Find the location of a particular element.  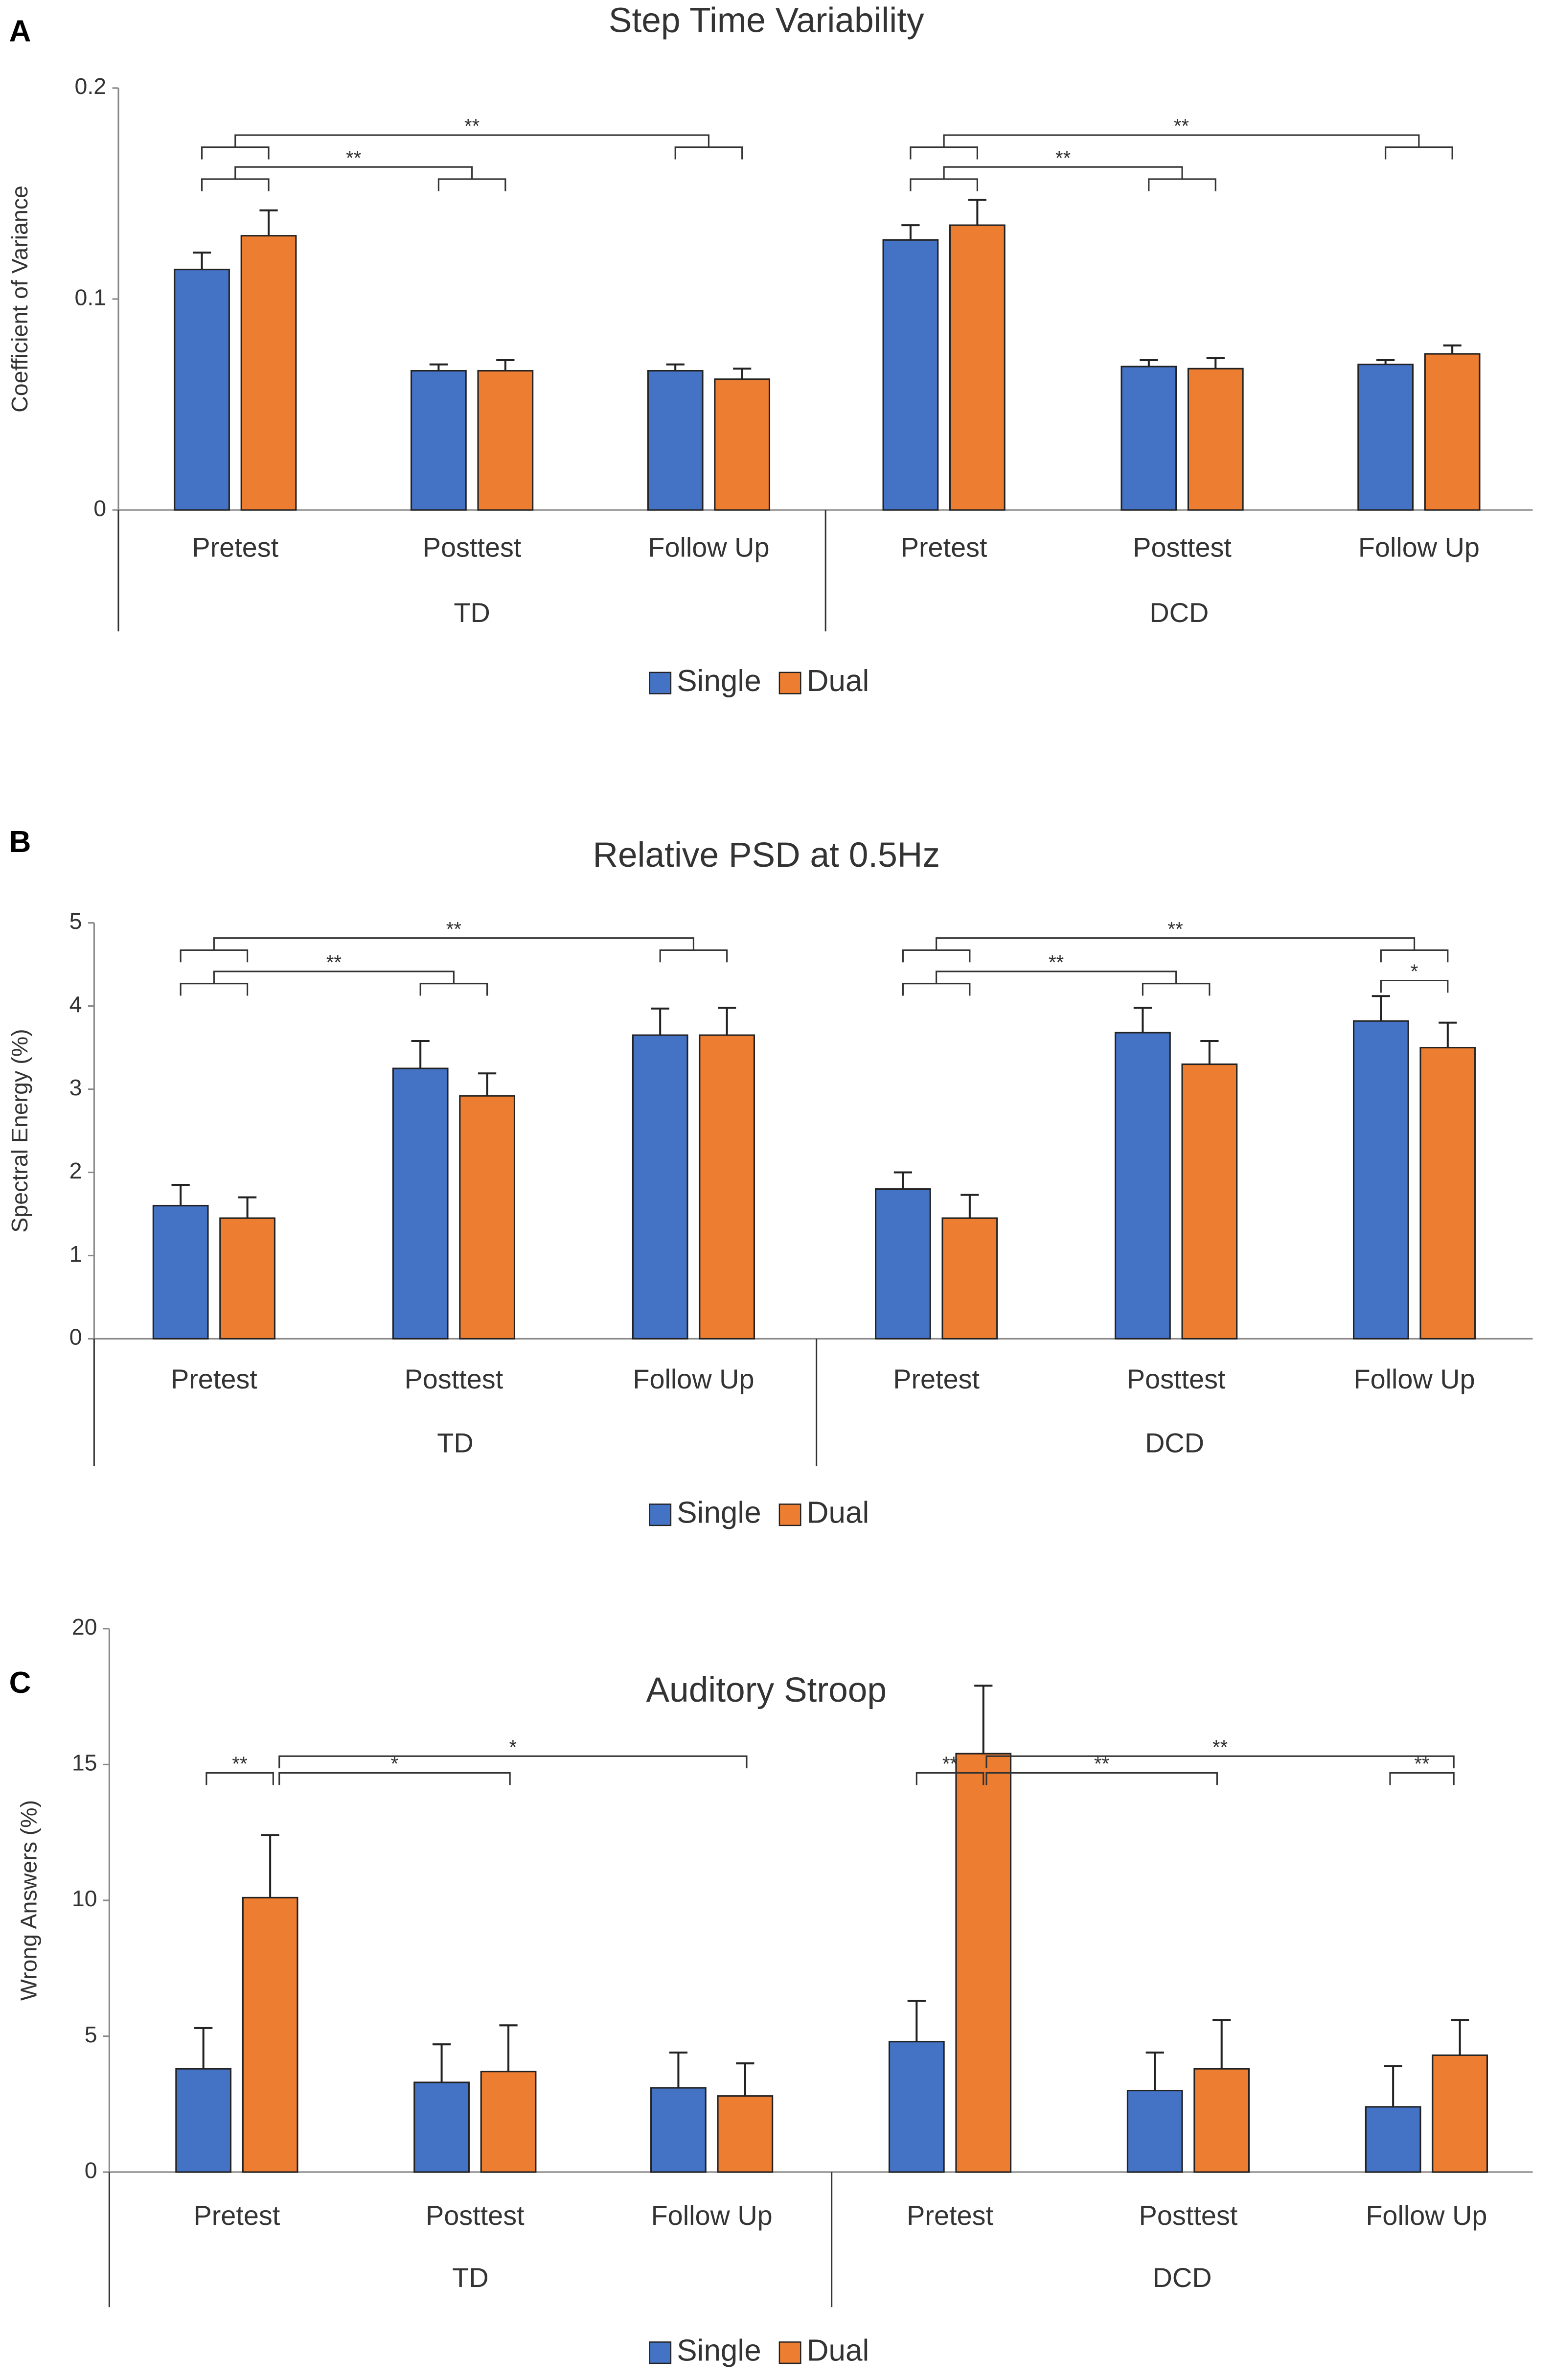

y-axis-label: Coefficient of Variance is located at coordinates (19, 299).